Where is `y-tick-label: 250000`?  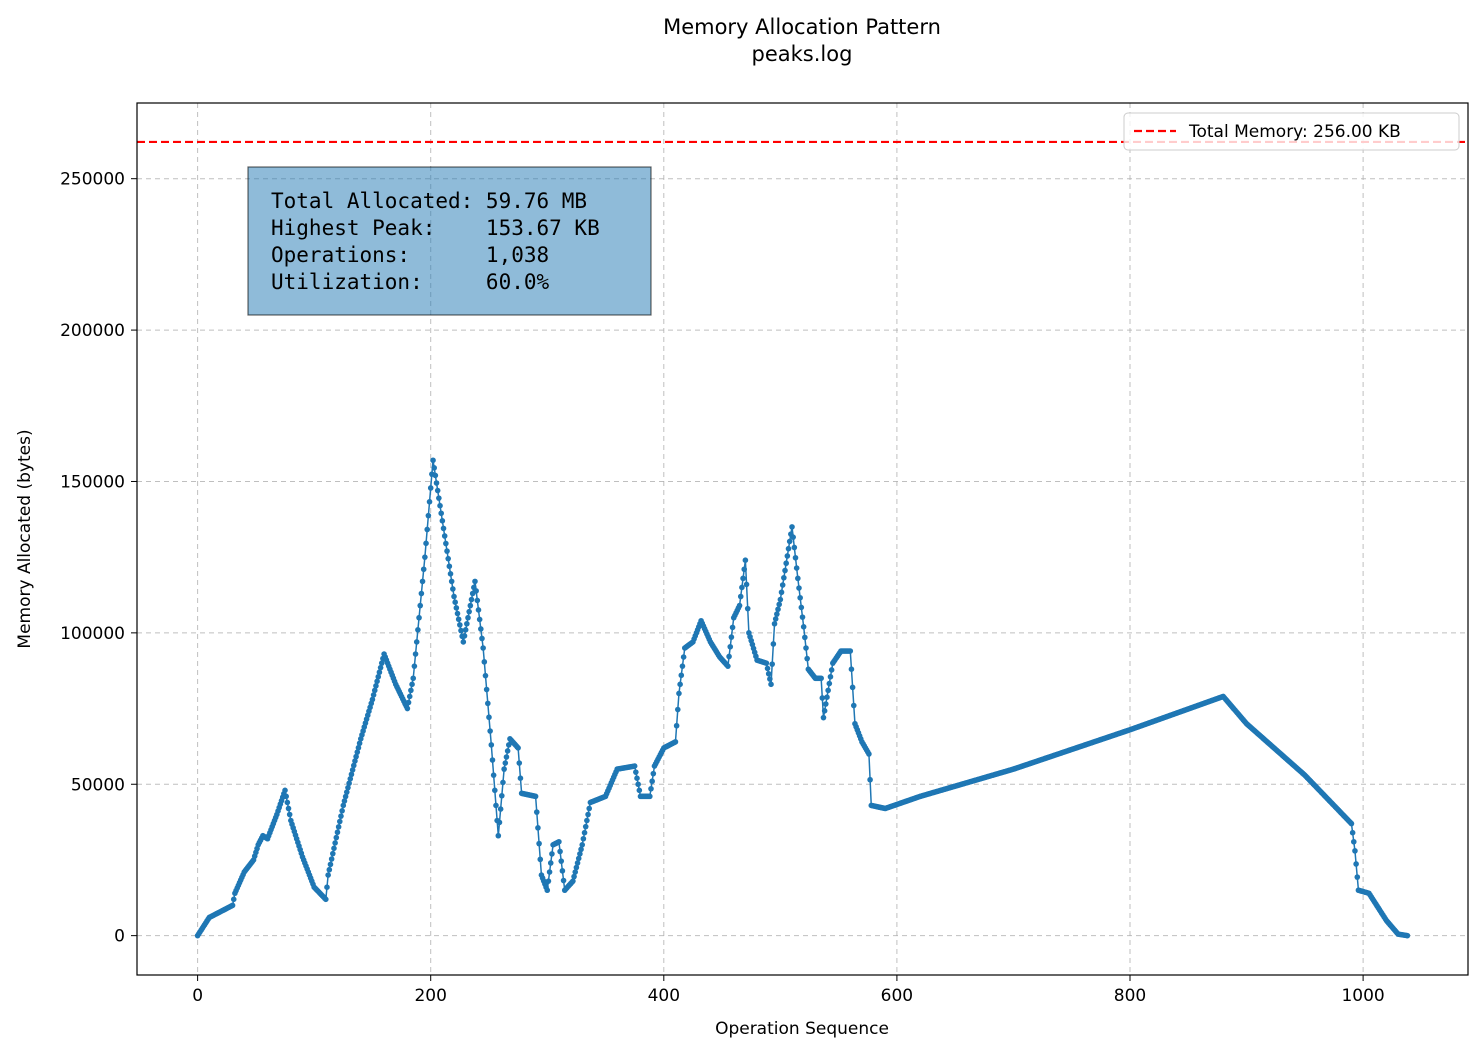
y-tick-label: 250000 is located at coordinates (92, 180).